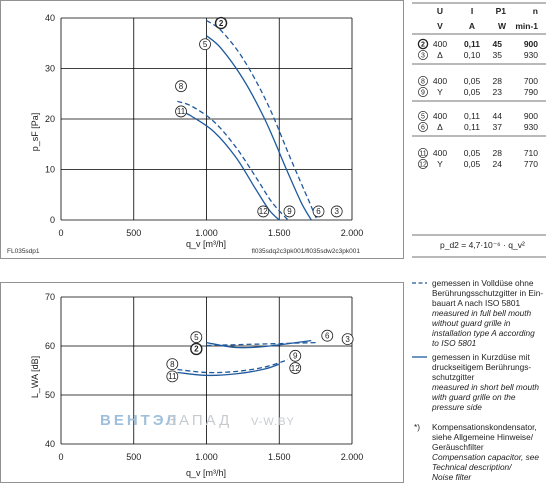 The height and width of the screenshot is (486, 550). I want to click on curve-marker-2: 2, so click(221, 23).